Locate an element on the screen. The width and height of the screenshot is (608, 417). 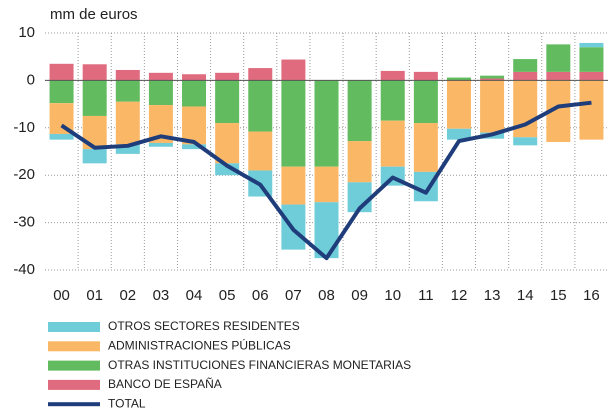
x-tick-label: 02 is located at coordinates (127, 295).